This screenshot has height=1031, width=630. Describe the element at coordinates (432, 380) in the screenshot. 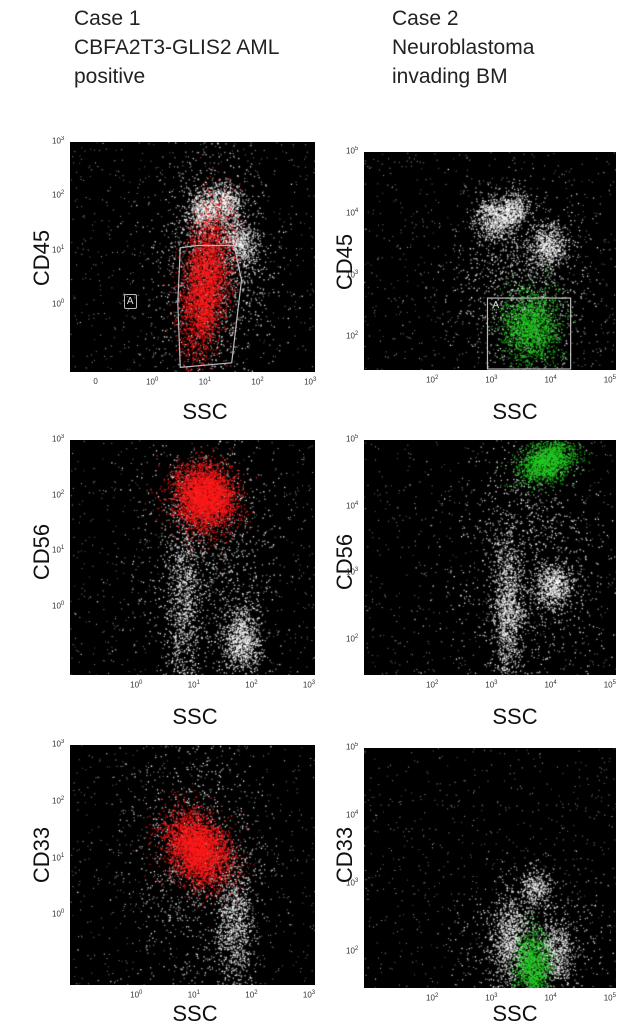

I see `case2-cd45-xtick: 10²` at that location.